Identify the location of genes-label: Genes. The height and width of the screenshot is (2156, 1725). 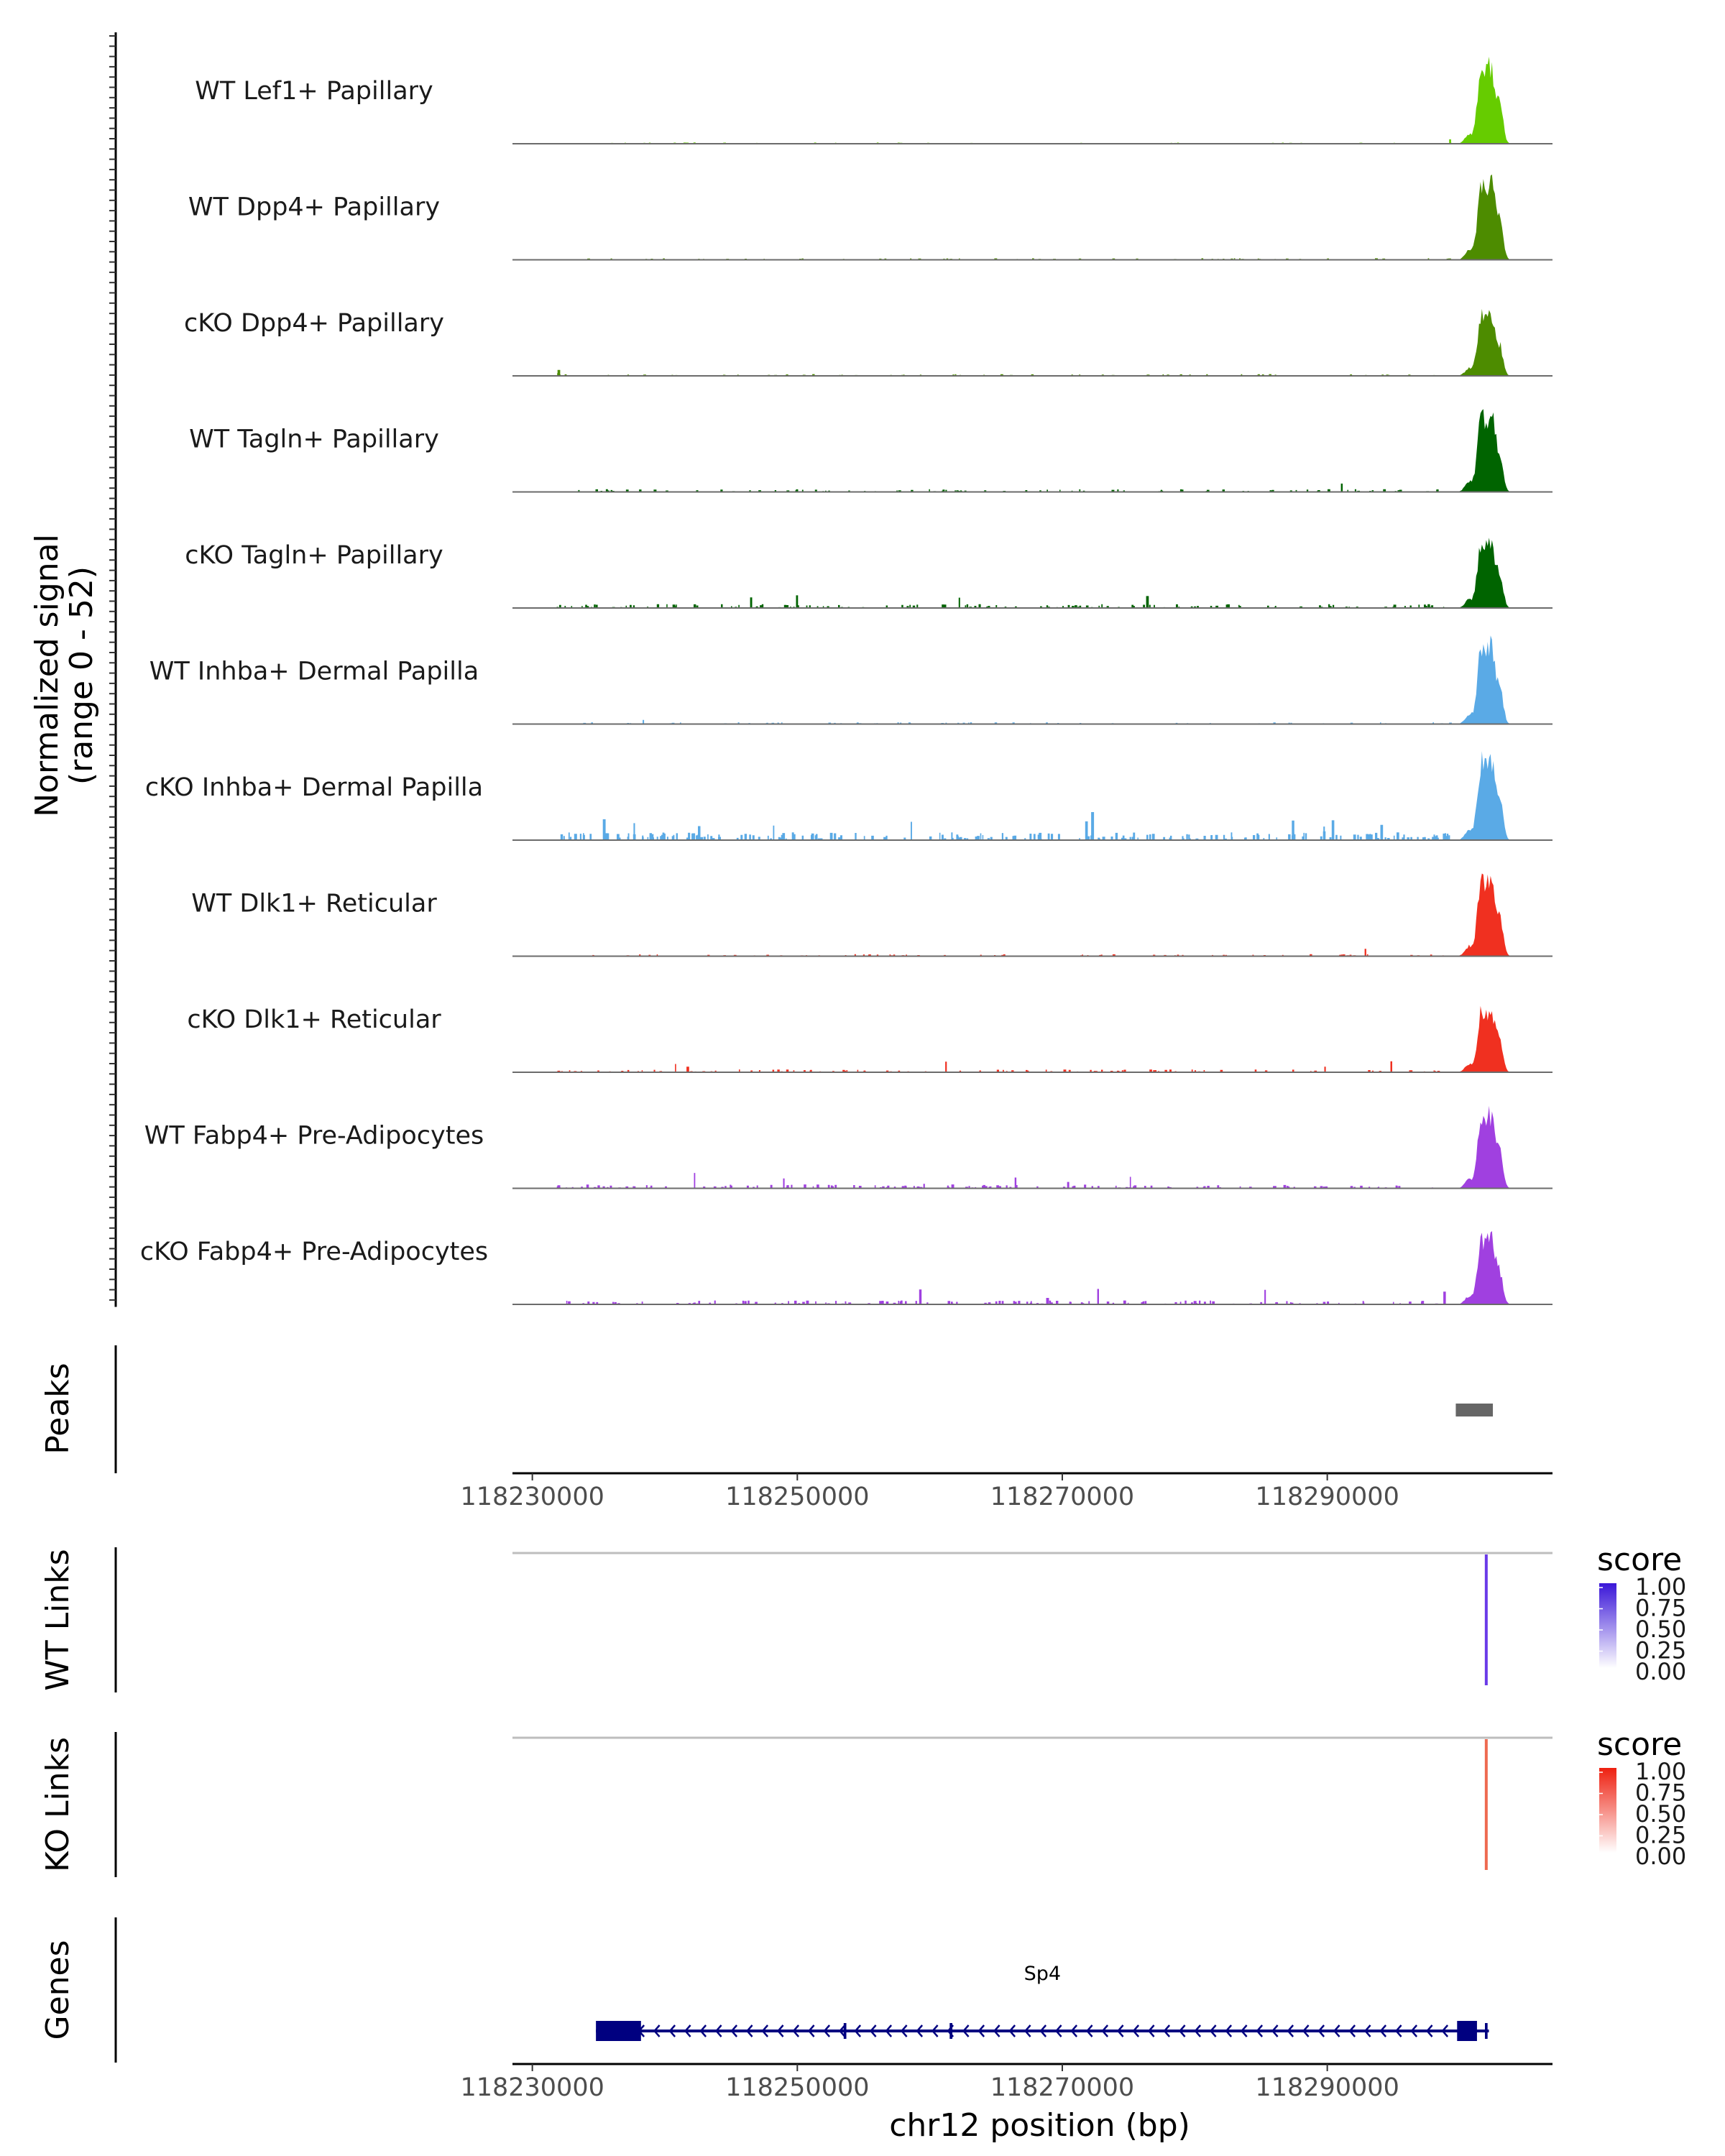
(58, 1990).